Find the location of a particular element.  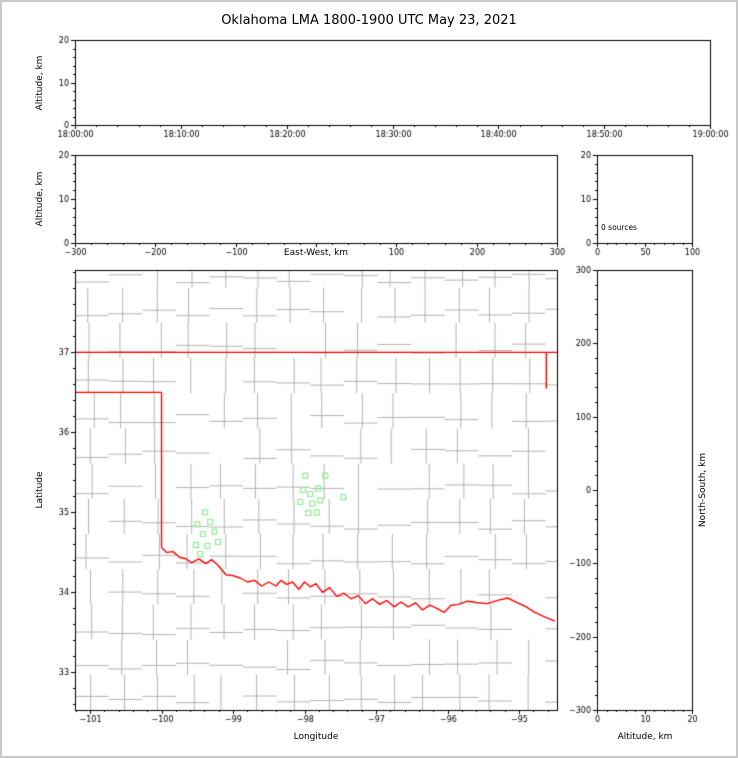

map-y-axis-label: Latitude is located at coordinates (40, 490).